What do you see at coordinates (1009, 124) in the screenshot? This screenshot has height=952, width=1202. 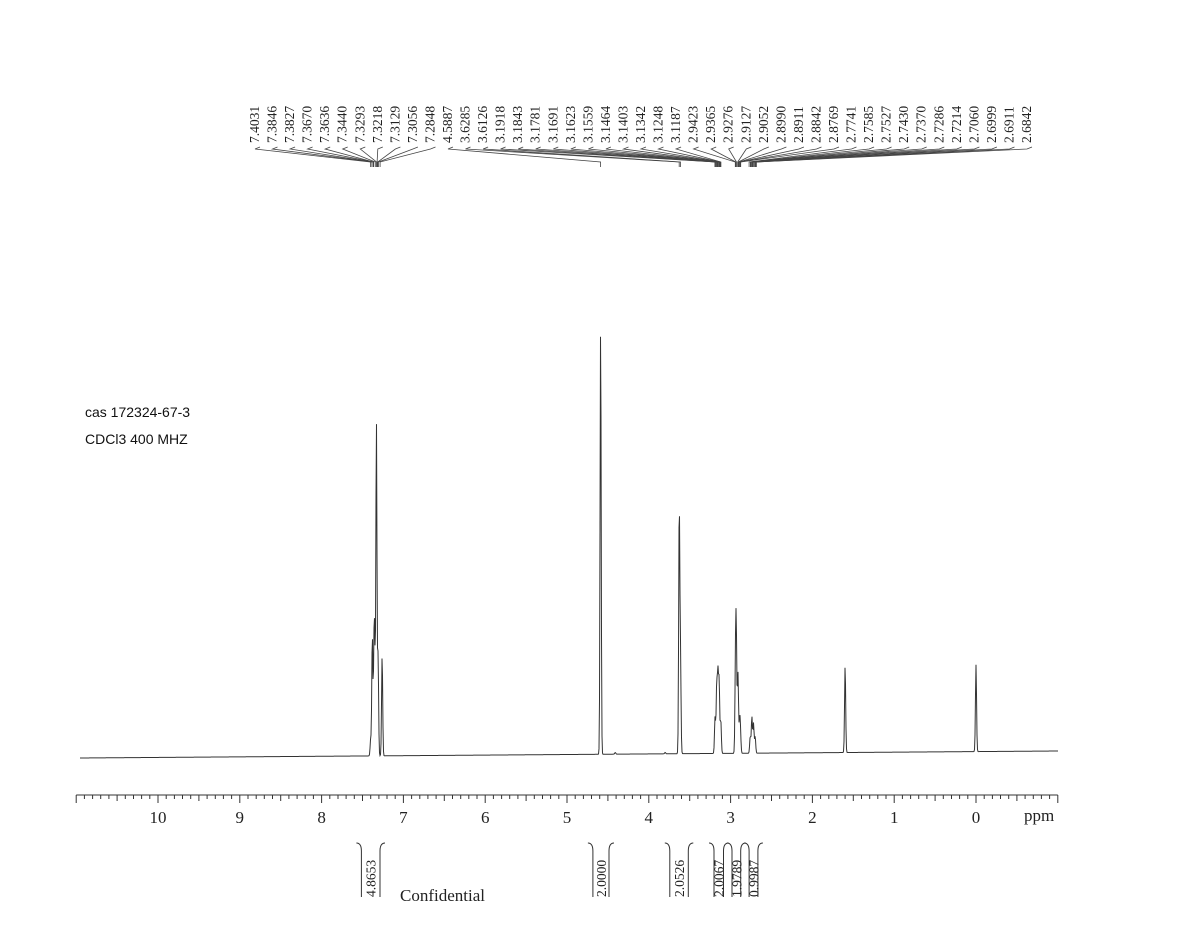 I see `peak-shift-label: 2.6911` at bounding box center [1009, 124].